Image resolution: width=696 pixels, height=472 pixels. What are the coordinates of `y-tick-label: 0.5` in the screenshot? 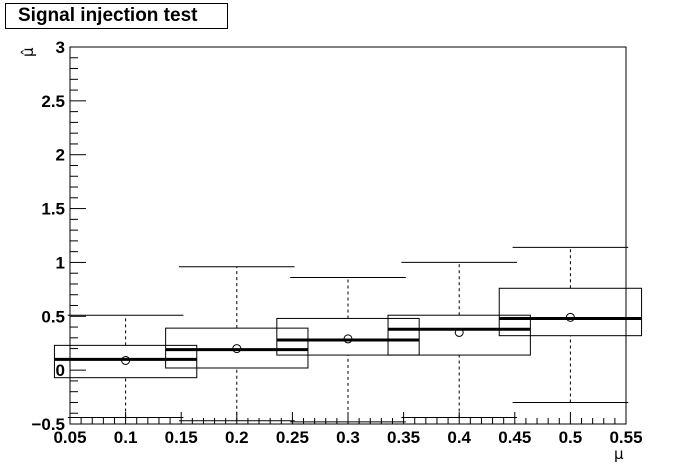 It's located at (53, 316).